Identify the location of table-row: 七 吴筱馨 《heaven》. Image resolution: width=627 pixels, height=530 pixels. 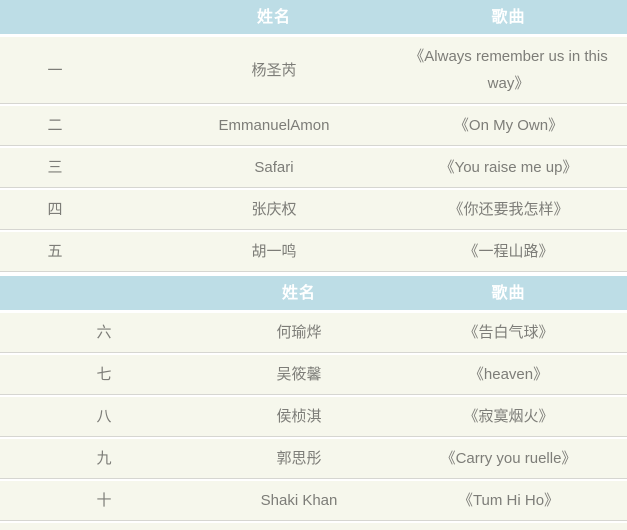
(313, 375).